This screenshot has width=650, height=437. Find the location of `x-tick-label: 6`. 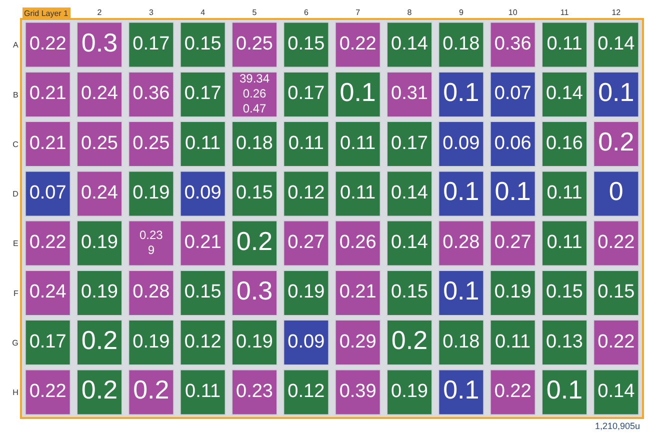

x-tick-label: 6 is located at coordinates (306, 12).